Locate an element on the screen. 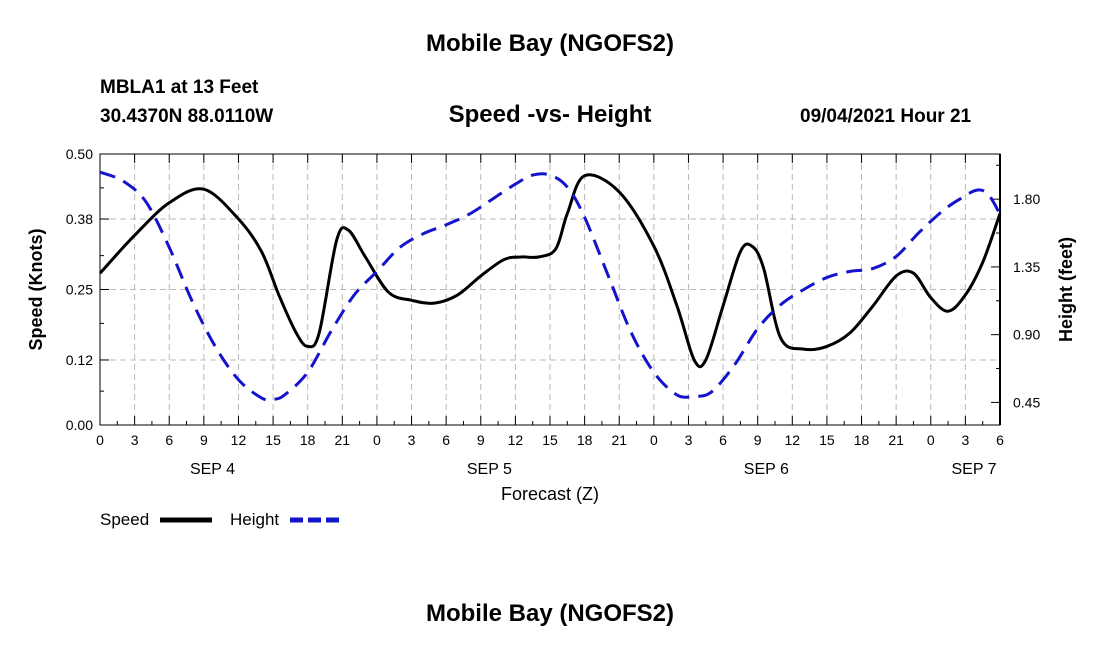 The image size is (1100, 650). date-label: SEP 6 is located at coordinates (766, 469).